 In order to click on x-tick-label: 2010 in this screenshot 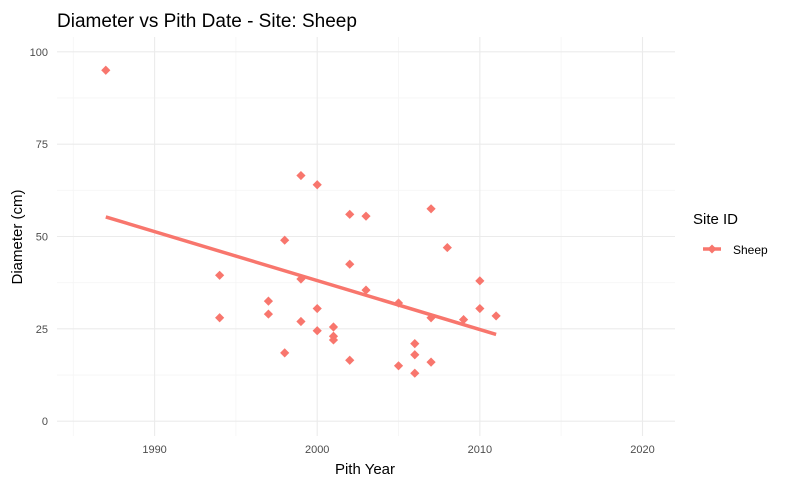, I will do `click(480, 450)`.